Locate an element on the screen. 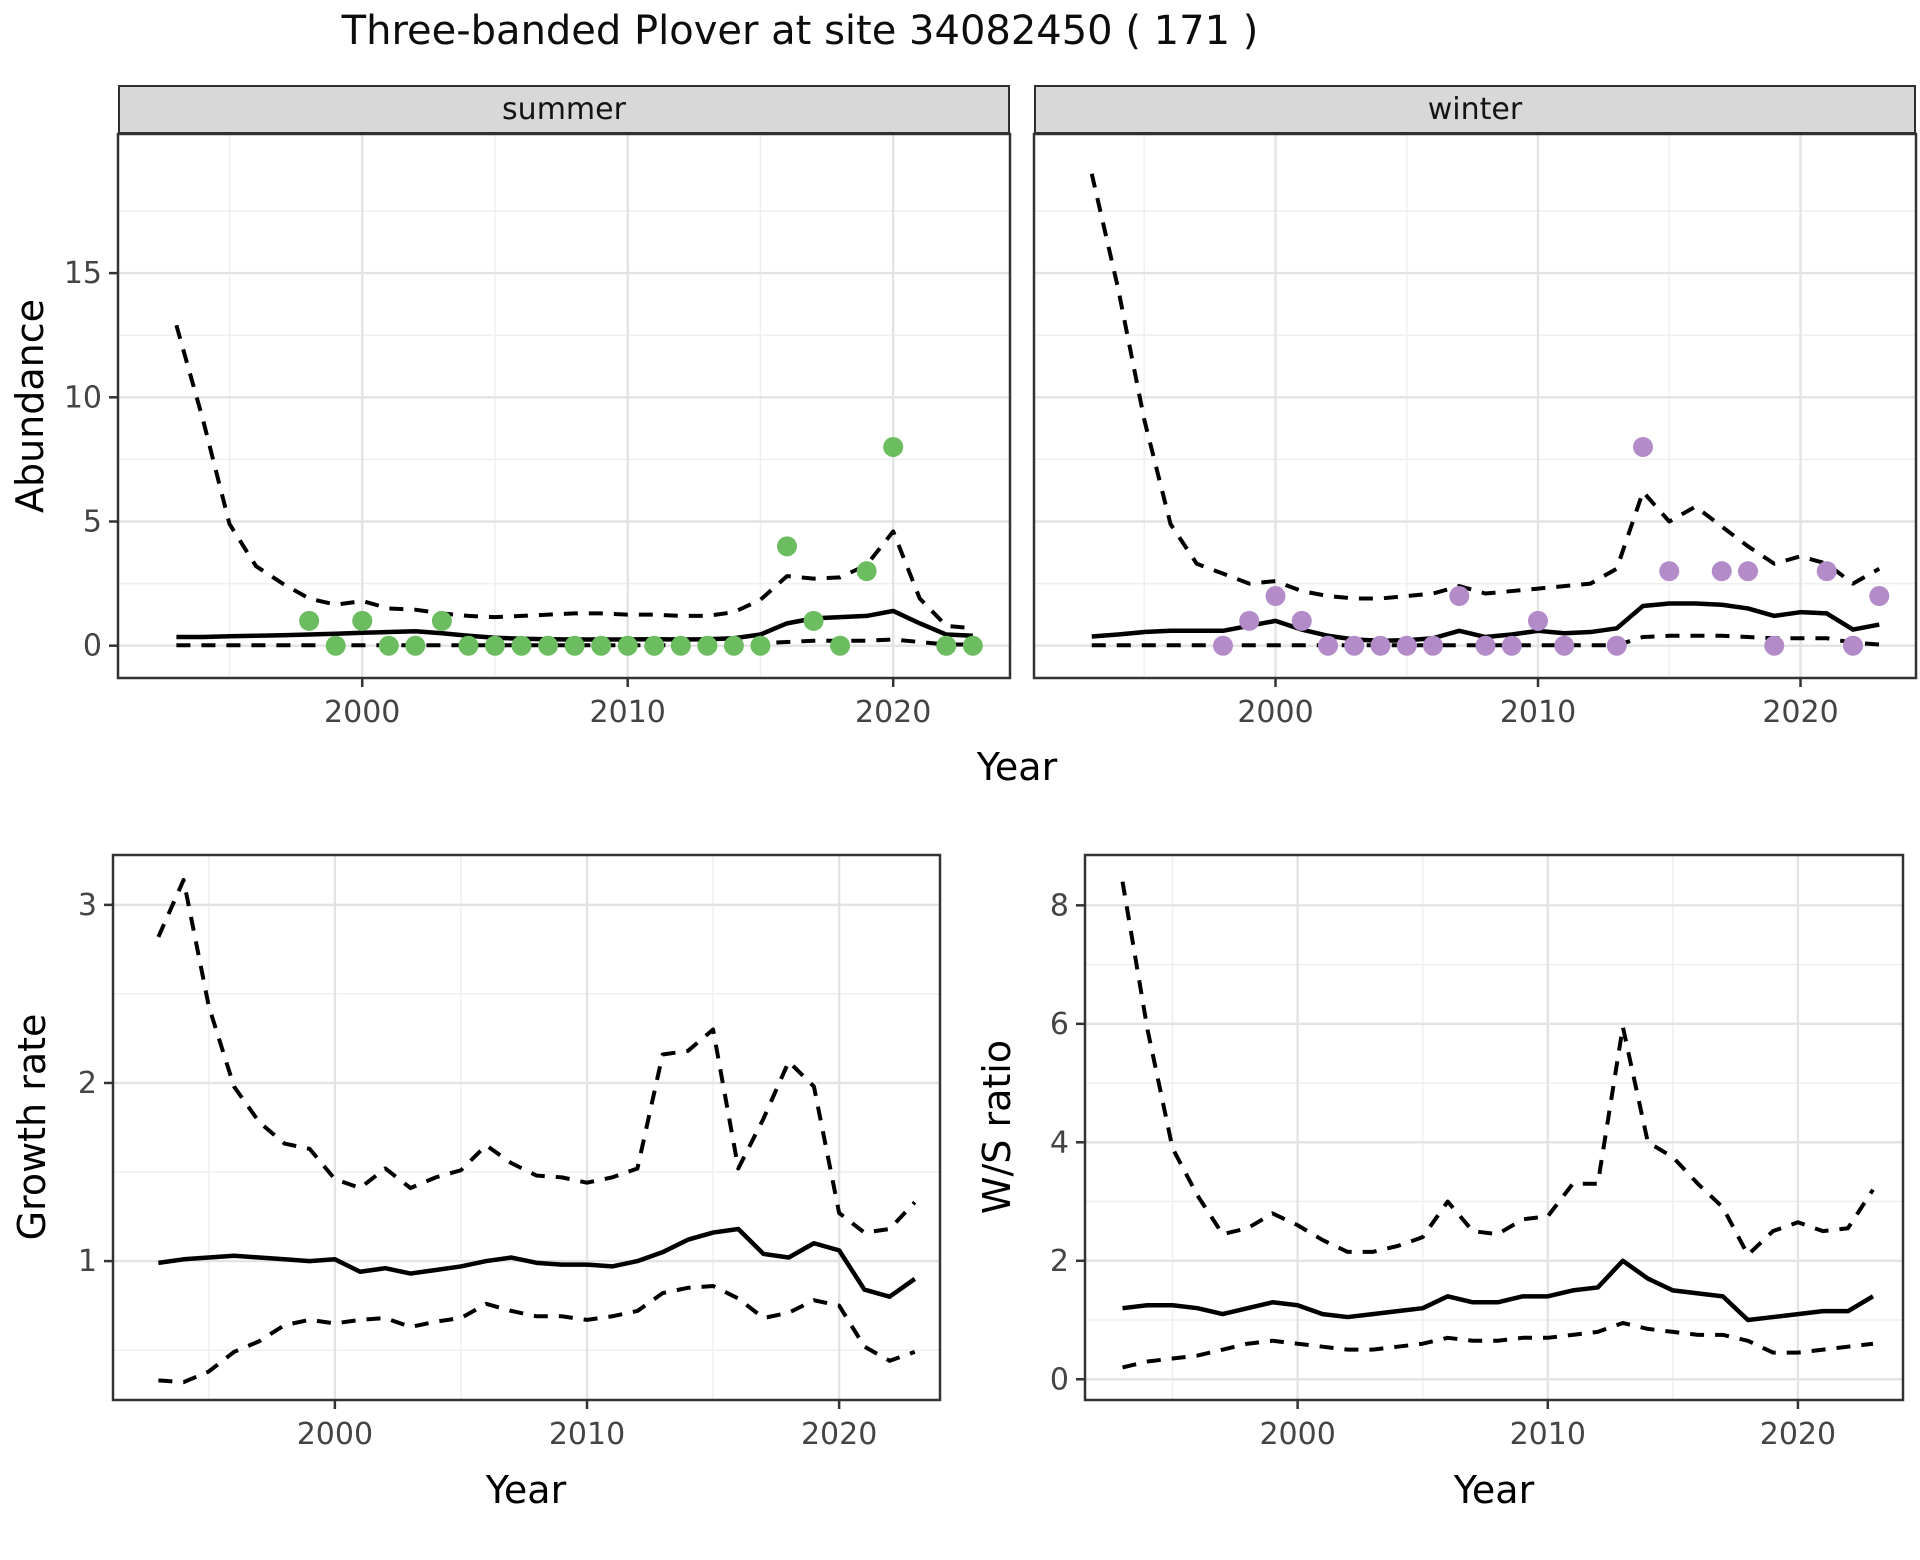 This screenshot has width=1920, height=1560. panel-background-ws is located at coordinates (1494, 1127).